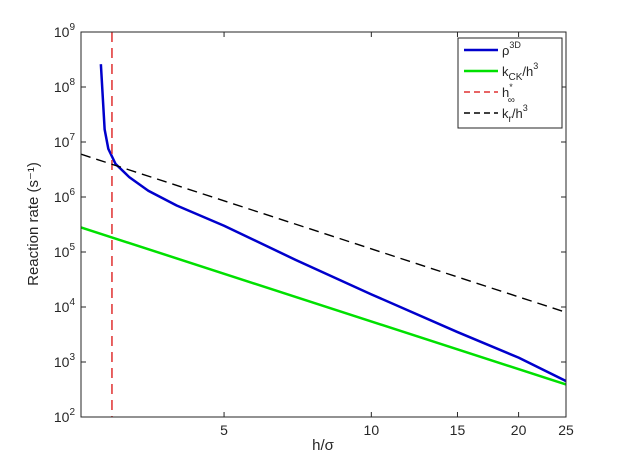  I want to click on y-tick-label: 10³, so click(65, 361).